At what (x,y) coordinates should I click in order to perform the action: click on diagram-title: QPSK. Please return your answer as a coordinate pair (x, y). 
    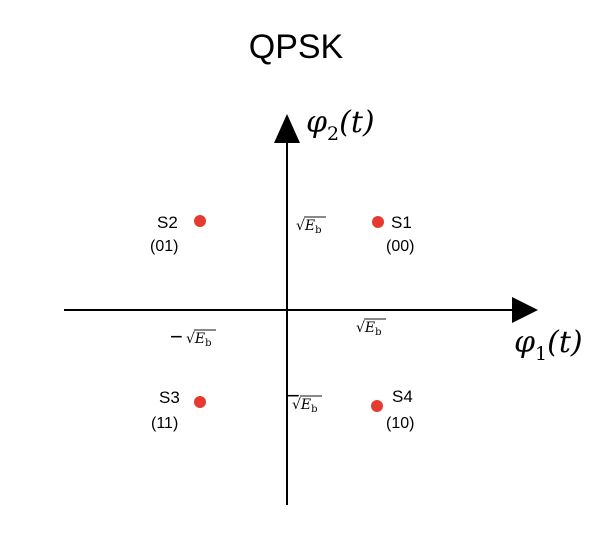
    Looking at the image, I should click on (296, 47).